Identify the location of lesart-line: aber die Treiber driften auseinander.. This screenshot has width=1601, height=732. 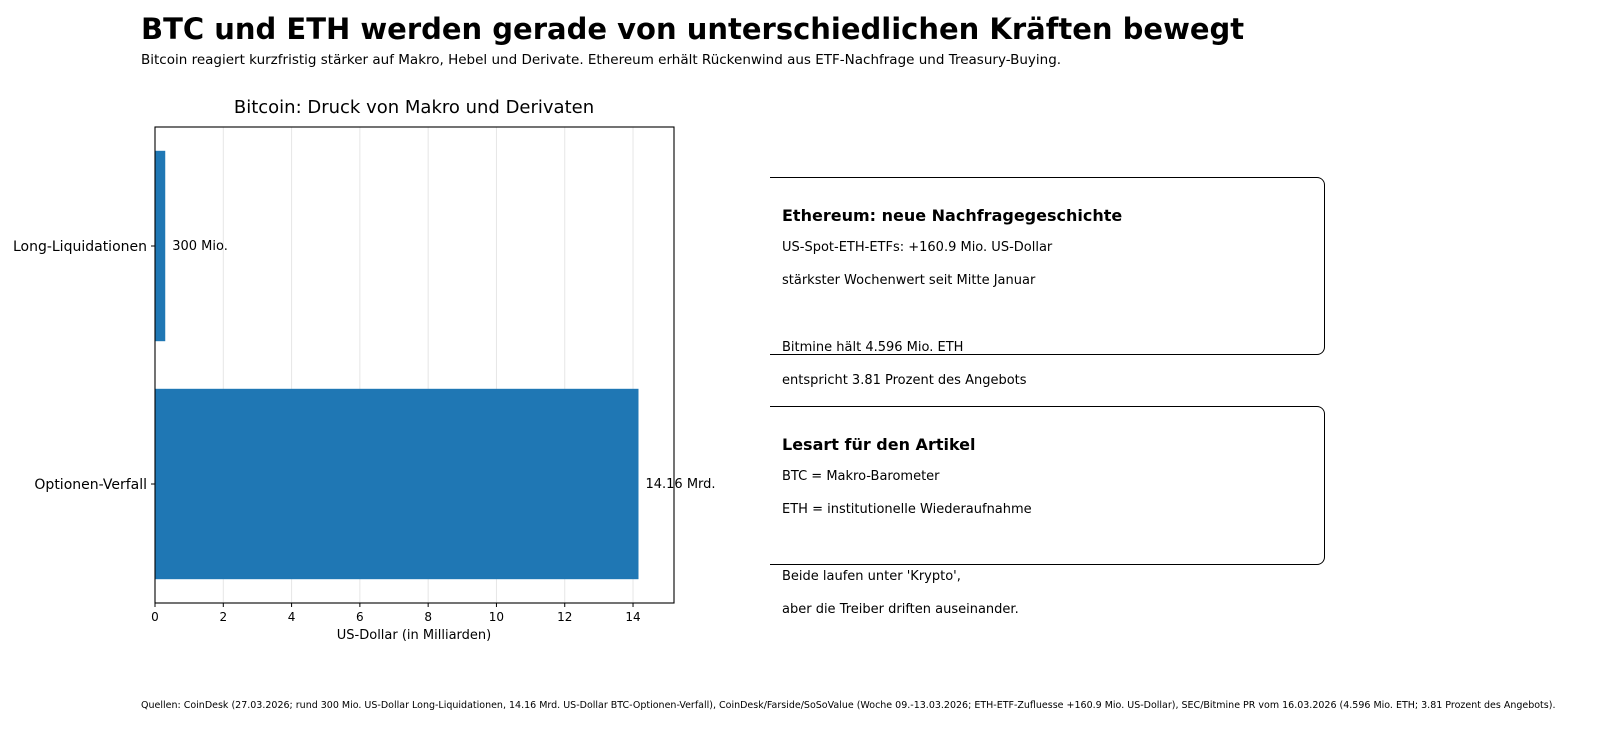
(900, 609).